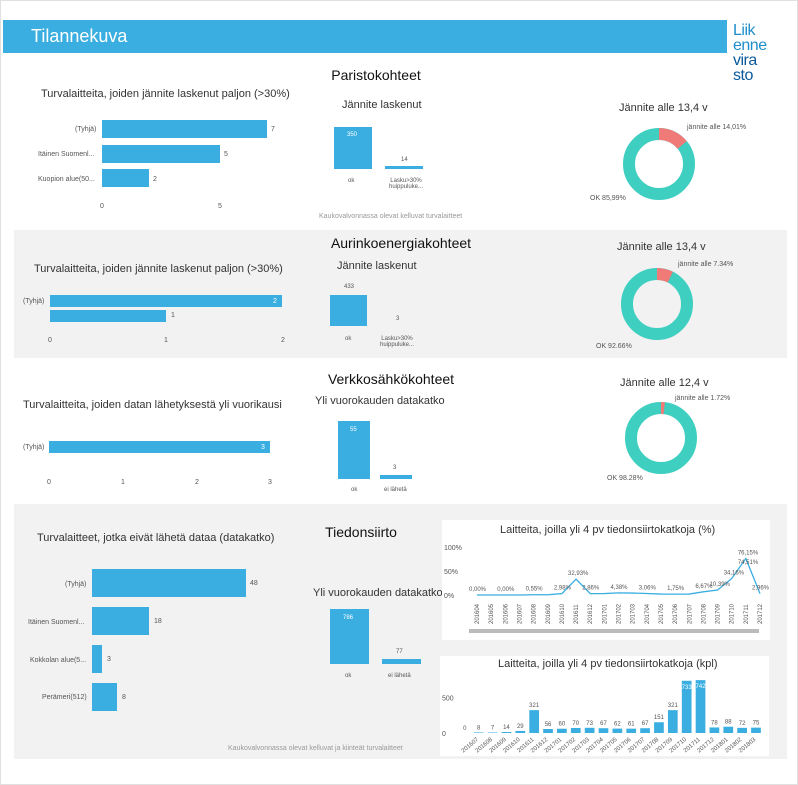  I want to click on y-tick-label: 50%, so click(451, 572).